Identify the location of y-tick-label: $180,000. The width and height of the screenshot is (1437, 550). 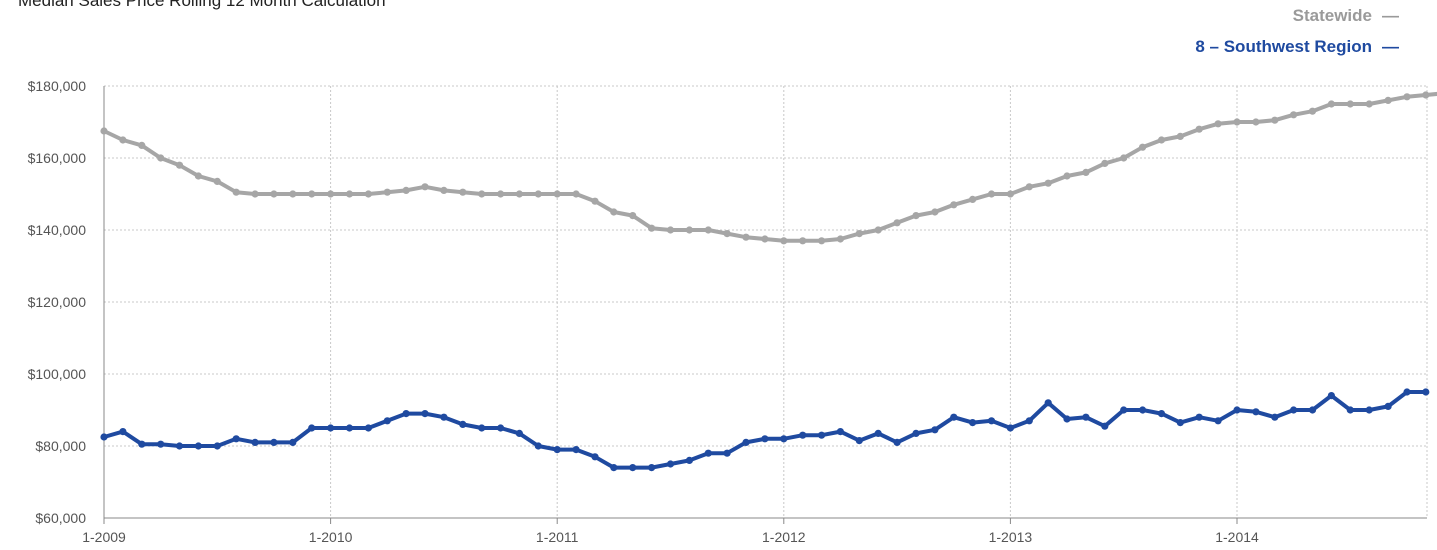
(57, 86).